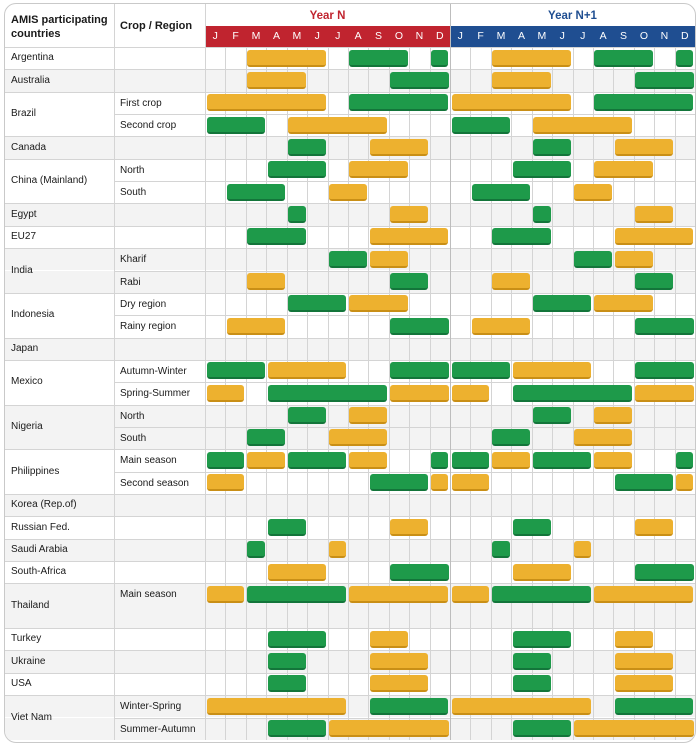  I want to click on country-label: Philippines, so click(35, 471).